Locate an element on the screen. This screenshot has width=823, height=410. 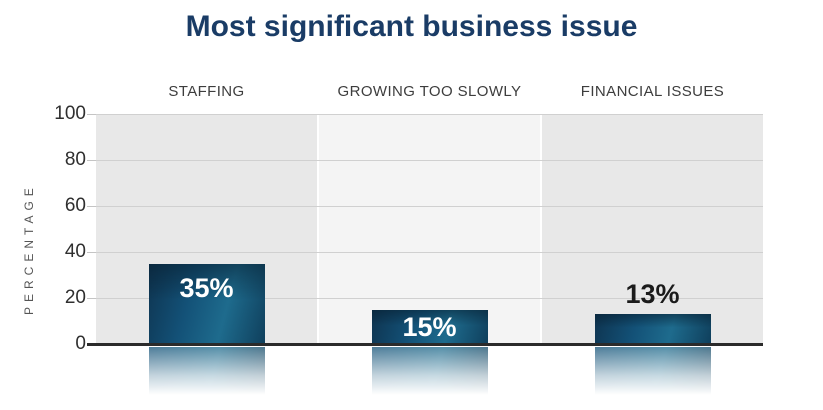
bar-value-label: 13% is located at coordinates (652, 294).